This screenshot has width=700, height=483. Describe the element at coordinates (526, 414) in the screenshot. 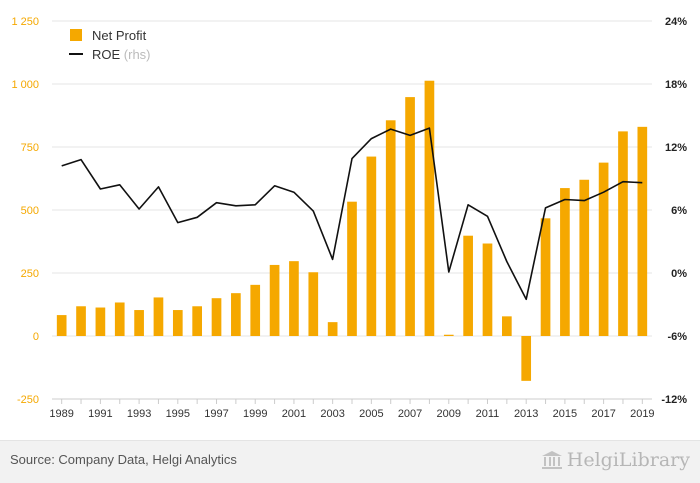

I see `x-axis-tick-label: 2013` at that location.